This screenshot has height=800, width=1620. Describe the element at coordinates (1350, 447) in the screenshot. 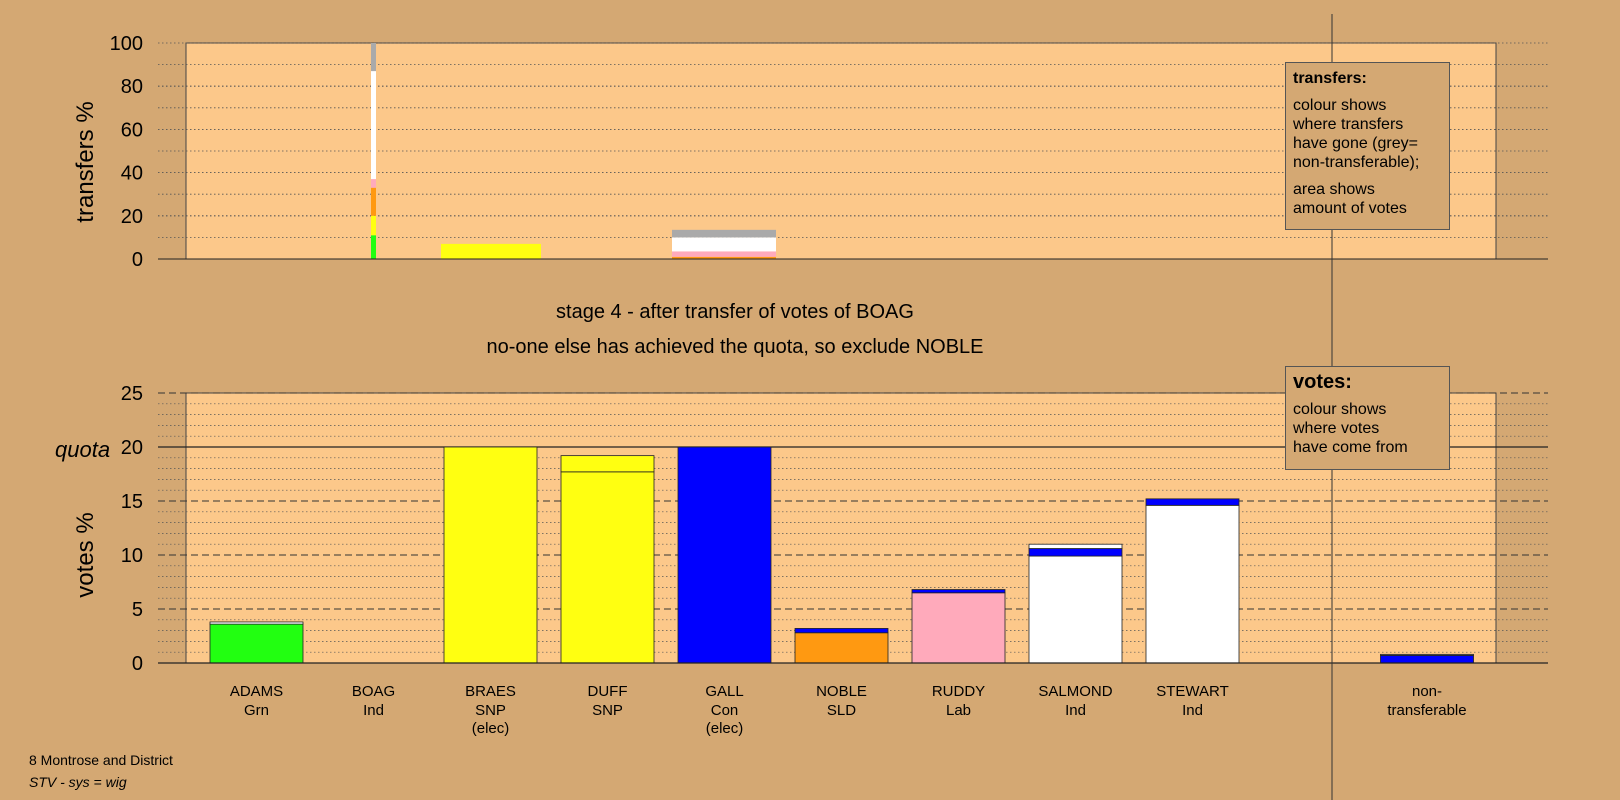

I see `votes-legend-line: have come from` at that location.